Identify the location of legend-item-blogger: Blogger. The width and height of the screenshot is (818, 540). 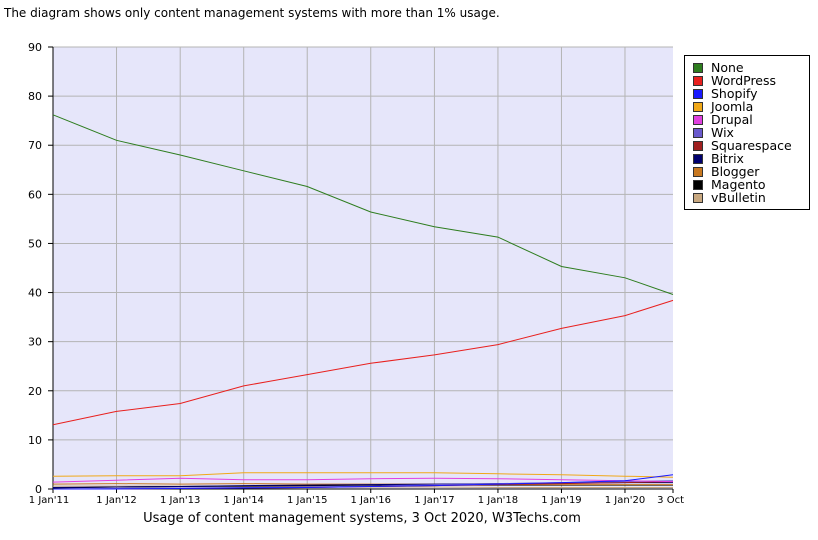
(751, 171).